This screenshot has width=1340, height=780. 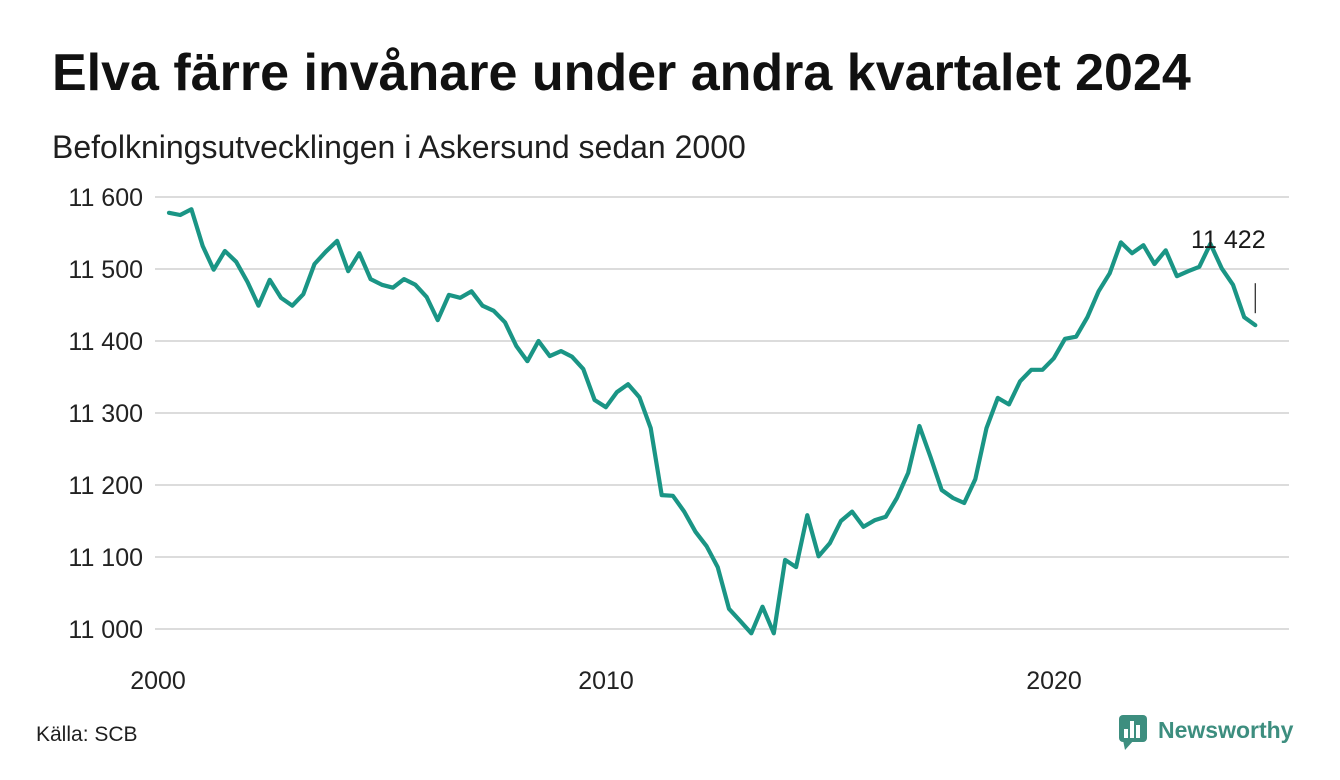 I want to click on x-axis-tick-labels: 2000 2010 2020, so click(x=606, y=681).